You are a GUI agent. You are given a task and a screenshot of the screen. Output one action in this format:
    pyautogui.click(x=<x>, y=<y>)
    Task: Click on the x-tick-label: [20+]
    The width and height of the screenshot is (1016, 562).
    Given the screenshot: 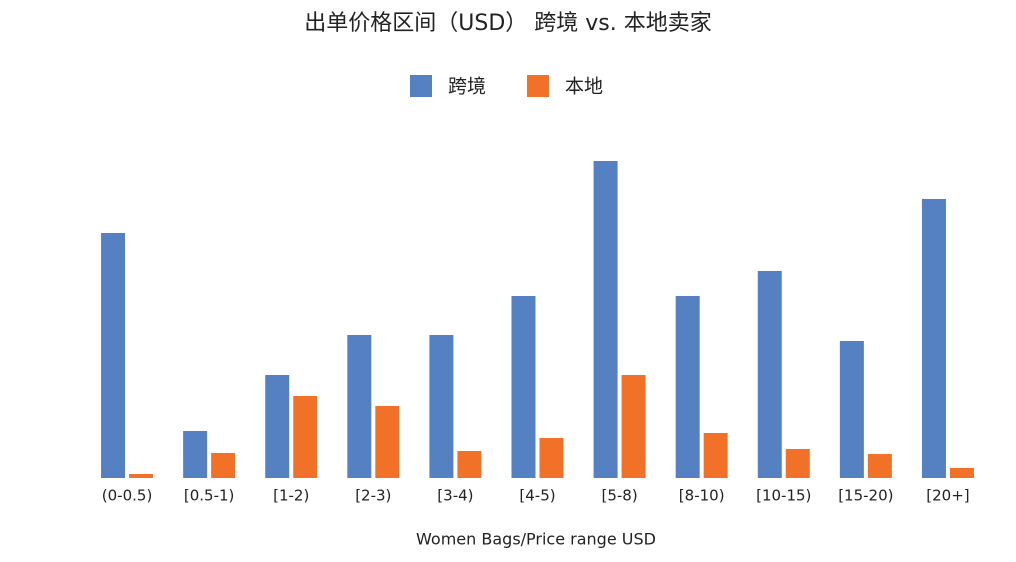 What is the action you would take?
    pyautogui.click(x=947, y=496)
    